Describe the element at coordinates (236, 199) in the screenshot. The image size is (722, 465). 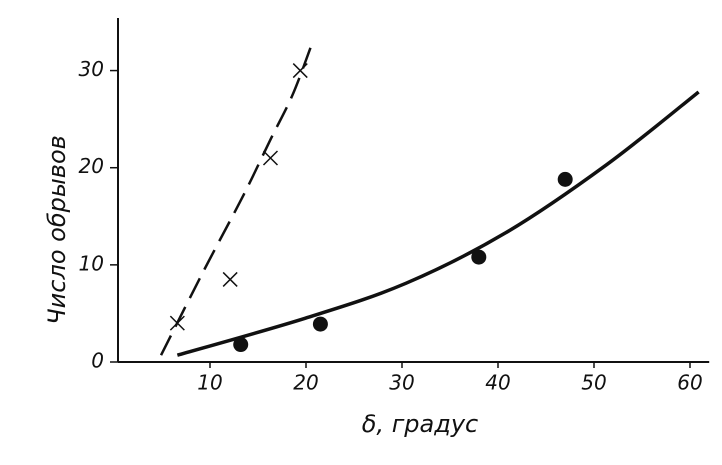
I see `dashed-curve` at that location.